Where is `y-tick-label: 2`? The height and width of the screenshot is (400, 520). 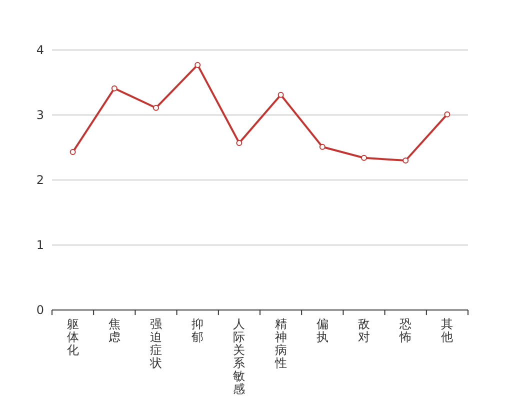
y-tick-label: 2 is located at coordinates (40, 180).